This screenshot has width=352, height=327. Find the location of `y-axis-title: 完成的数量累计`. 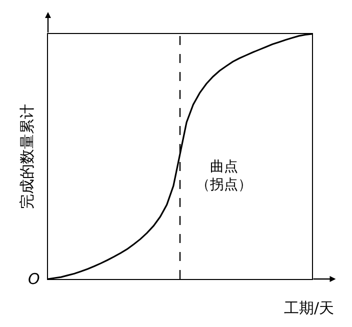

y-axis-title: 完成的数量累计 is located at coordinates (27, 156).